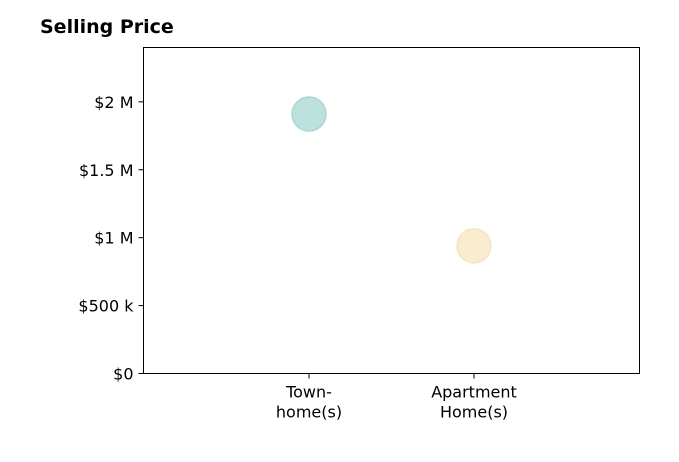 Image resolution: width=679 pixels, height=462 pixels. I want to click on y-tick-label: $2 M, so click(113, 102).